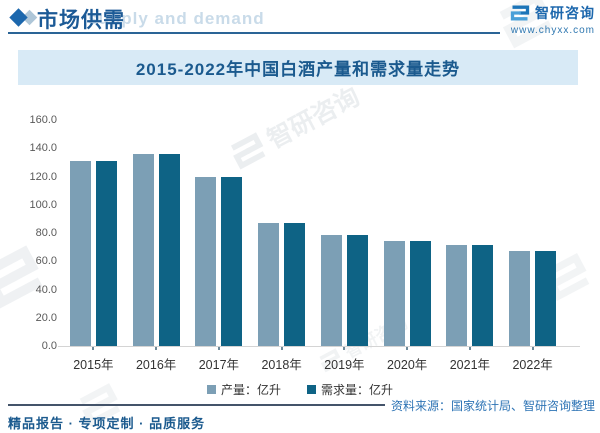 The image size is (600, 433). Describe the element at coordinates (269, 284) in the screenshot. I see `bar-产量-2018年` at that location.